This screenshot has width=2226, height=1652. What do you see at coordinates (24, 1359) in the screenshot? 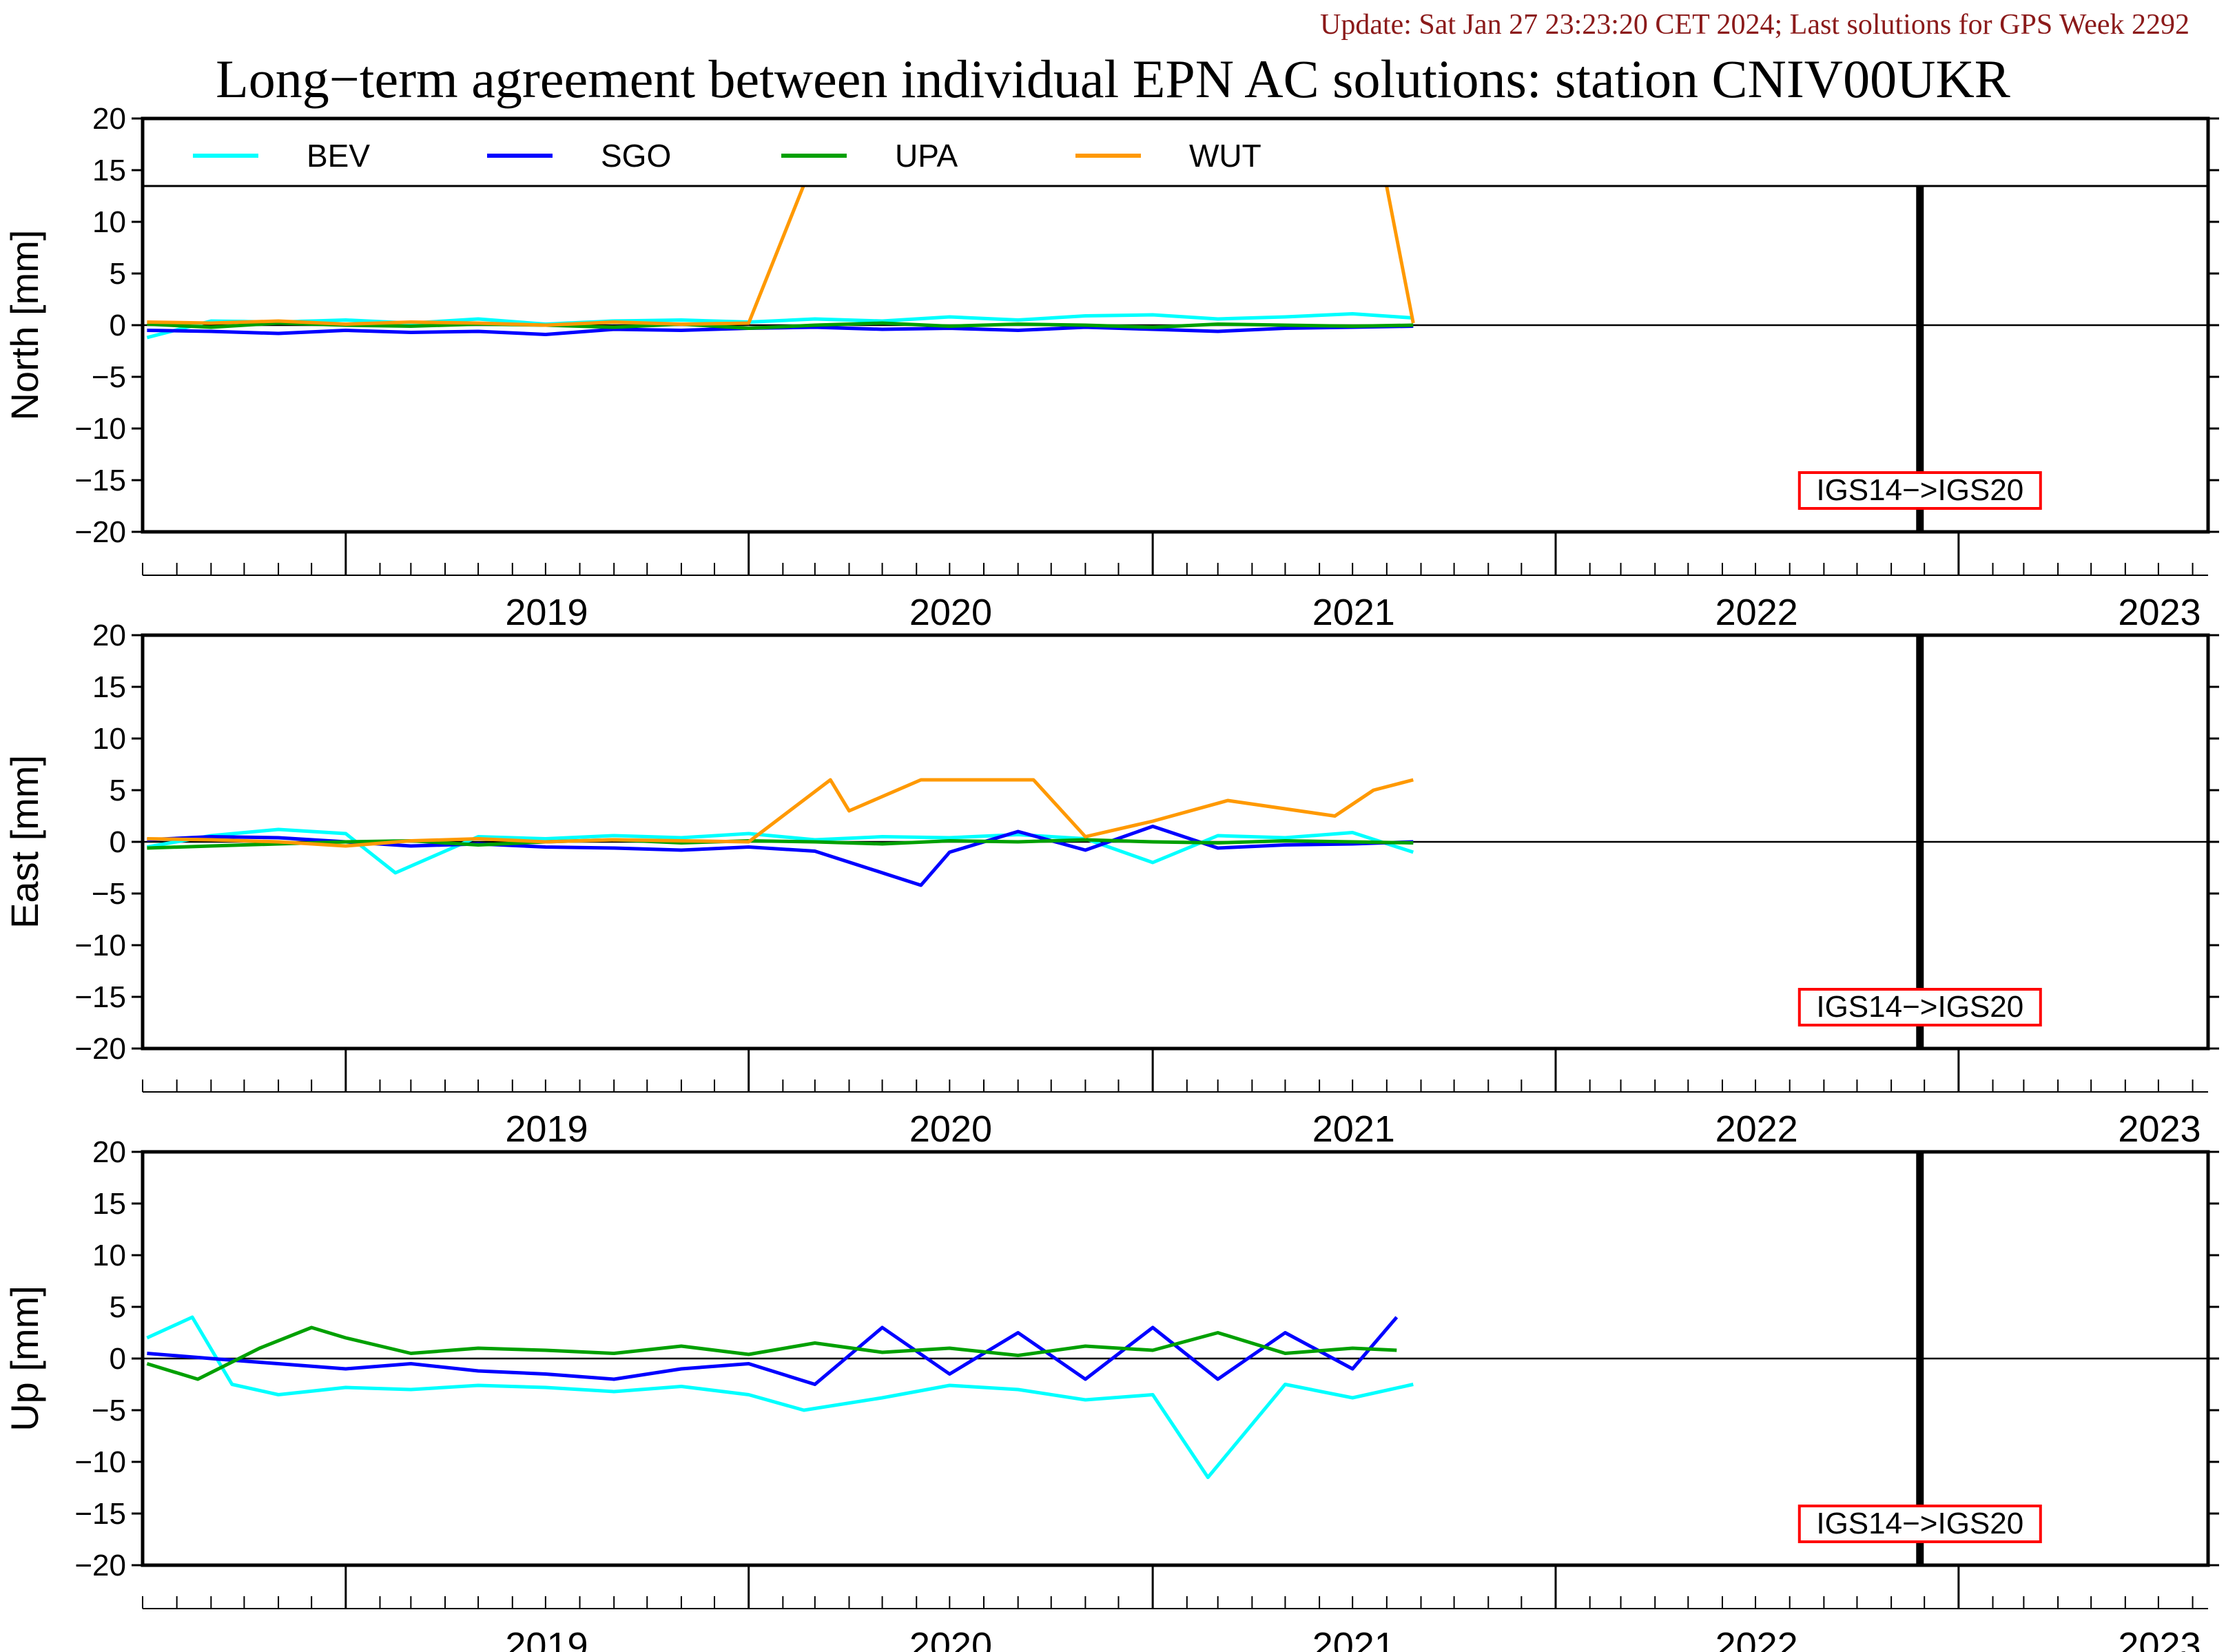
I see `y-axis-label: Up [mm]` at bounding box center [24, 1359].